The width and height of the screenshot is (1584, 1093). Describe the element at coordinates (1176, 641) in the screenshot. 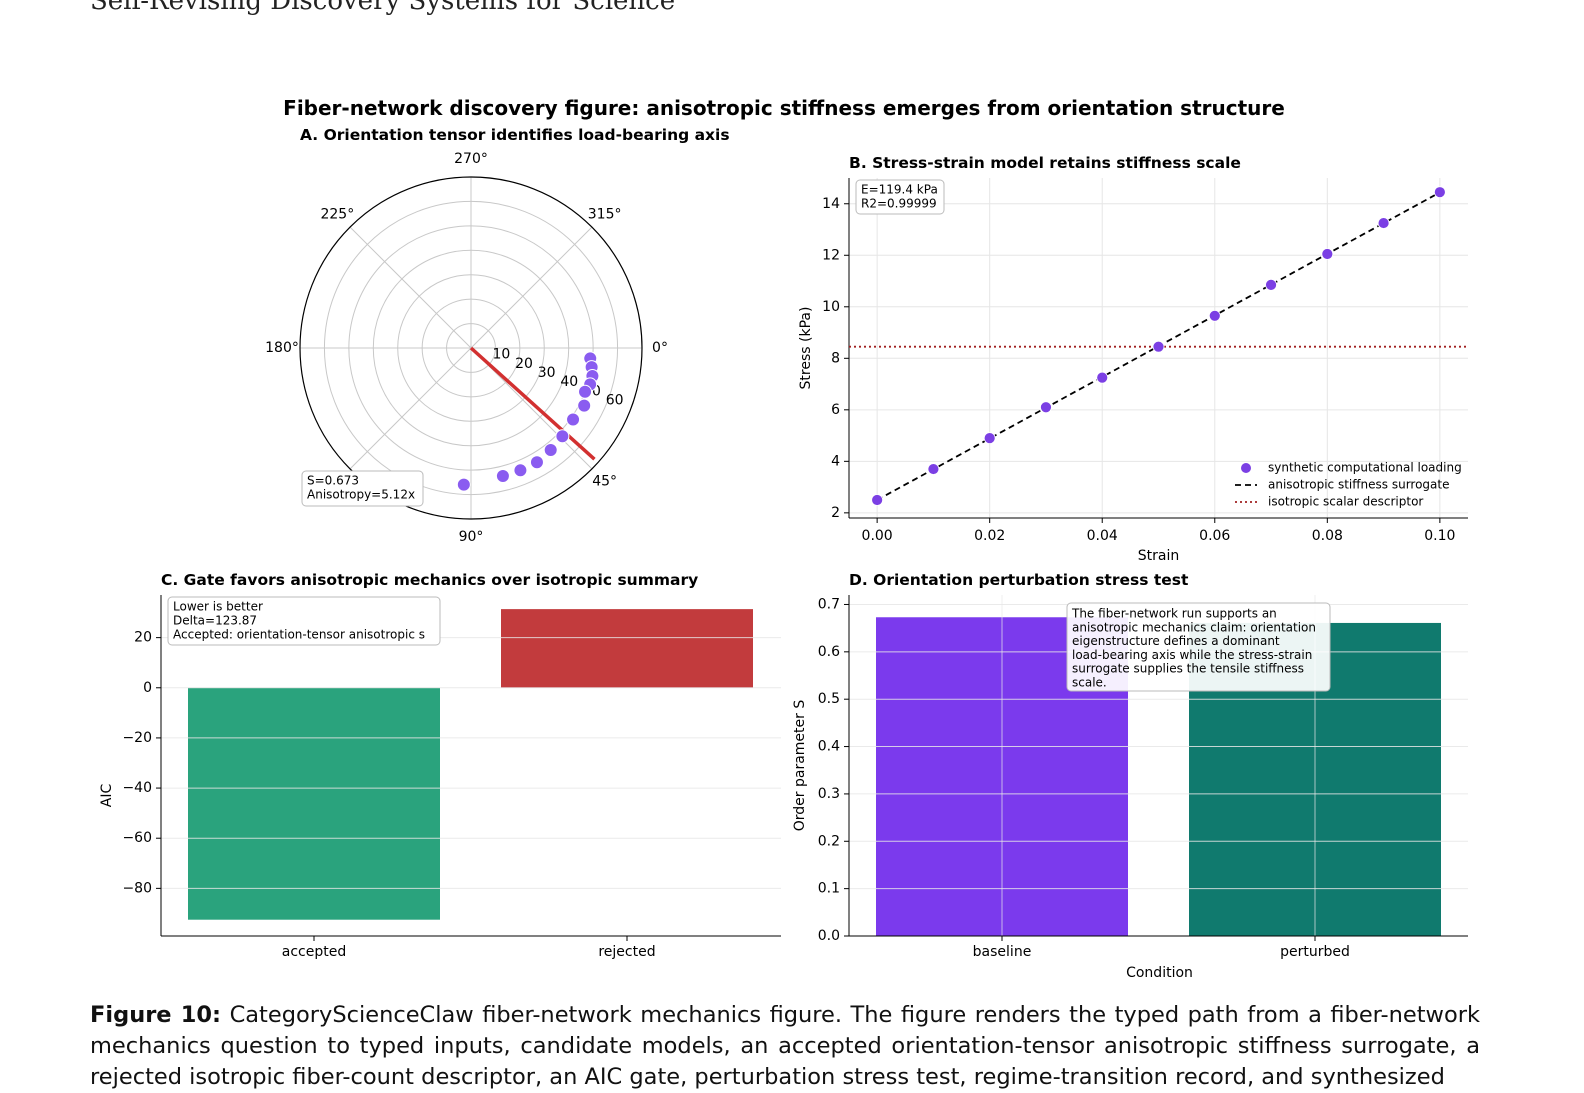

I see `panel-d-annotation-line: eigenstructure defines a dominant` at that location.